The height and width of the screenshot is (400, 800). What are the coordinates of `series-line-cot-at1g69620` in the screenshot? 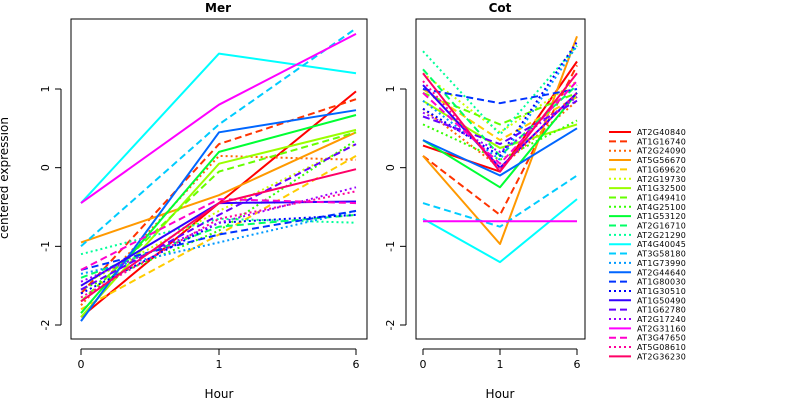 It's located at (500, 115).